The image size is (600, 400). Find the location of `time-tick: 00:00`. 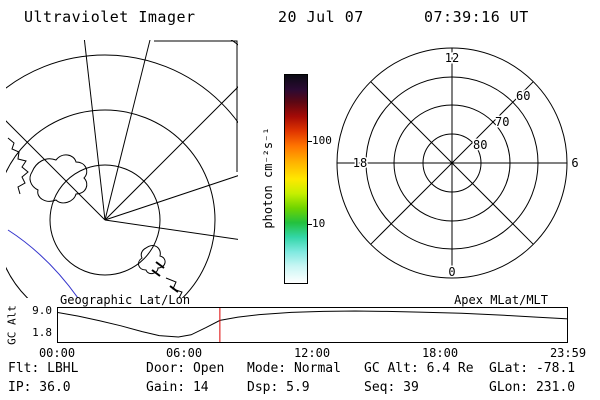

time-tick: 00:00 is located at coordinates (57, 353).